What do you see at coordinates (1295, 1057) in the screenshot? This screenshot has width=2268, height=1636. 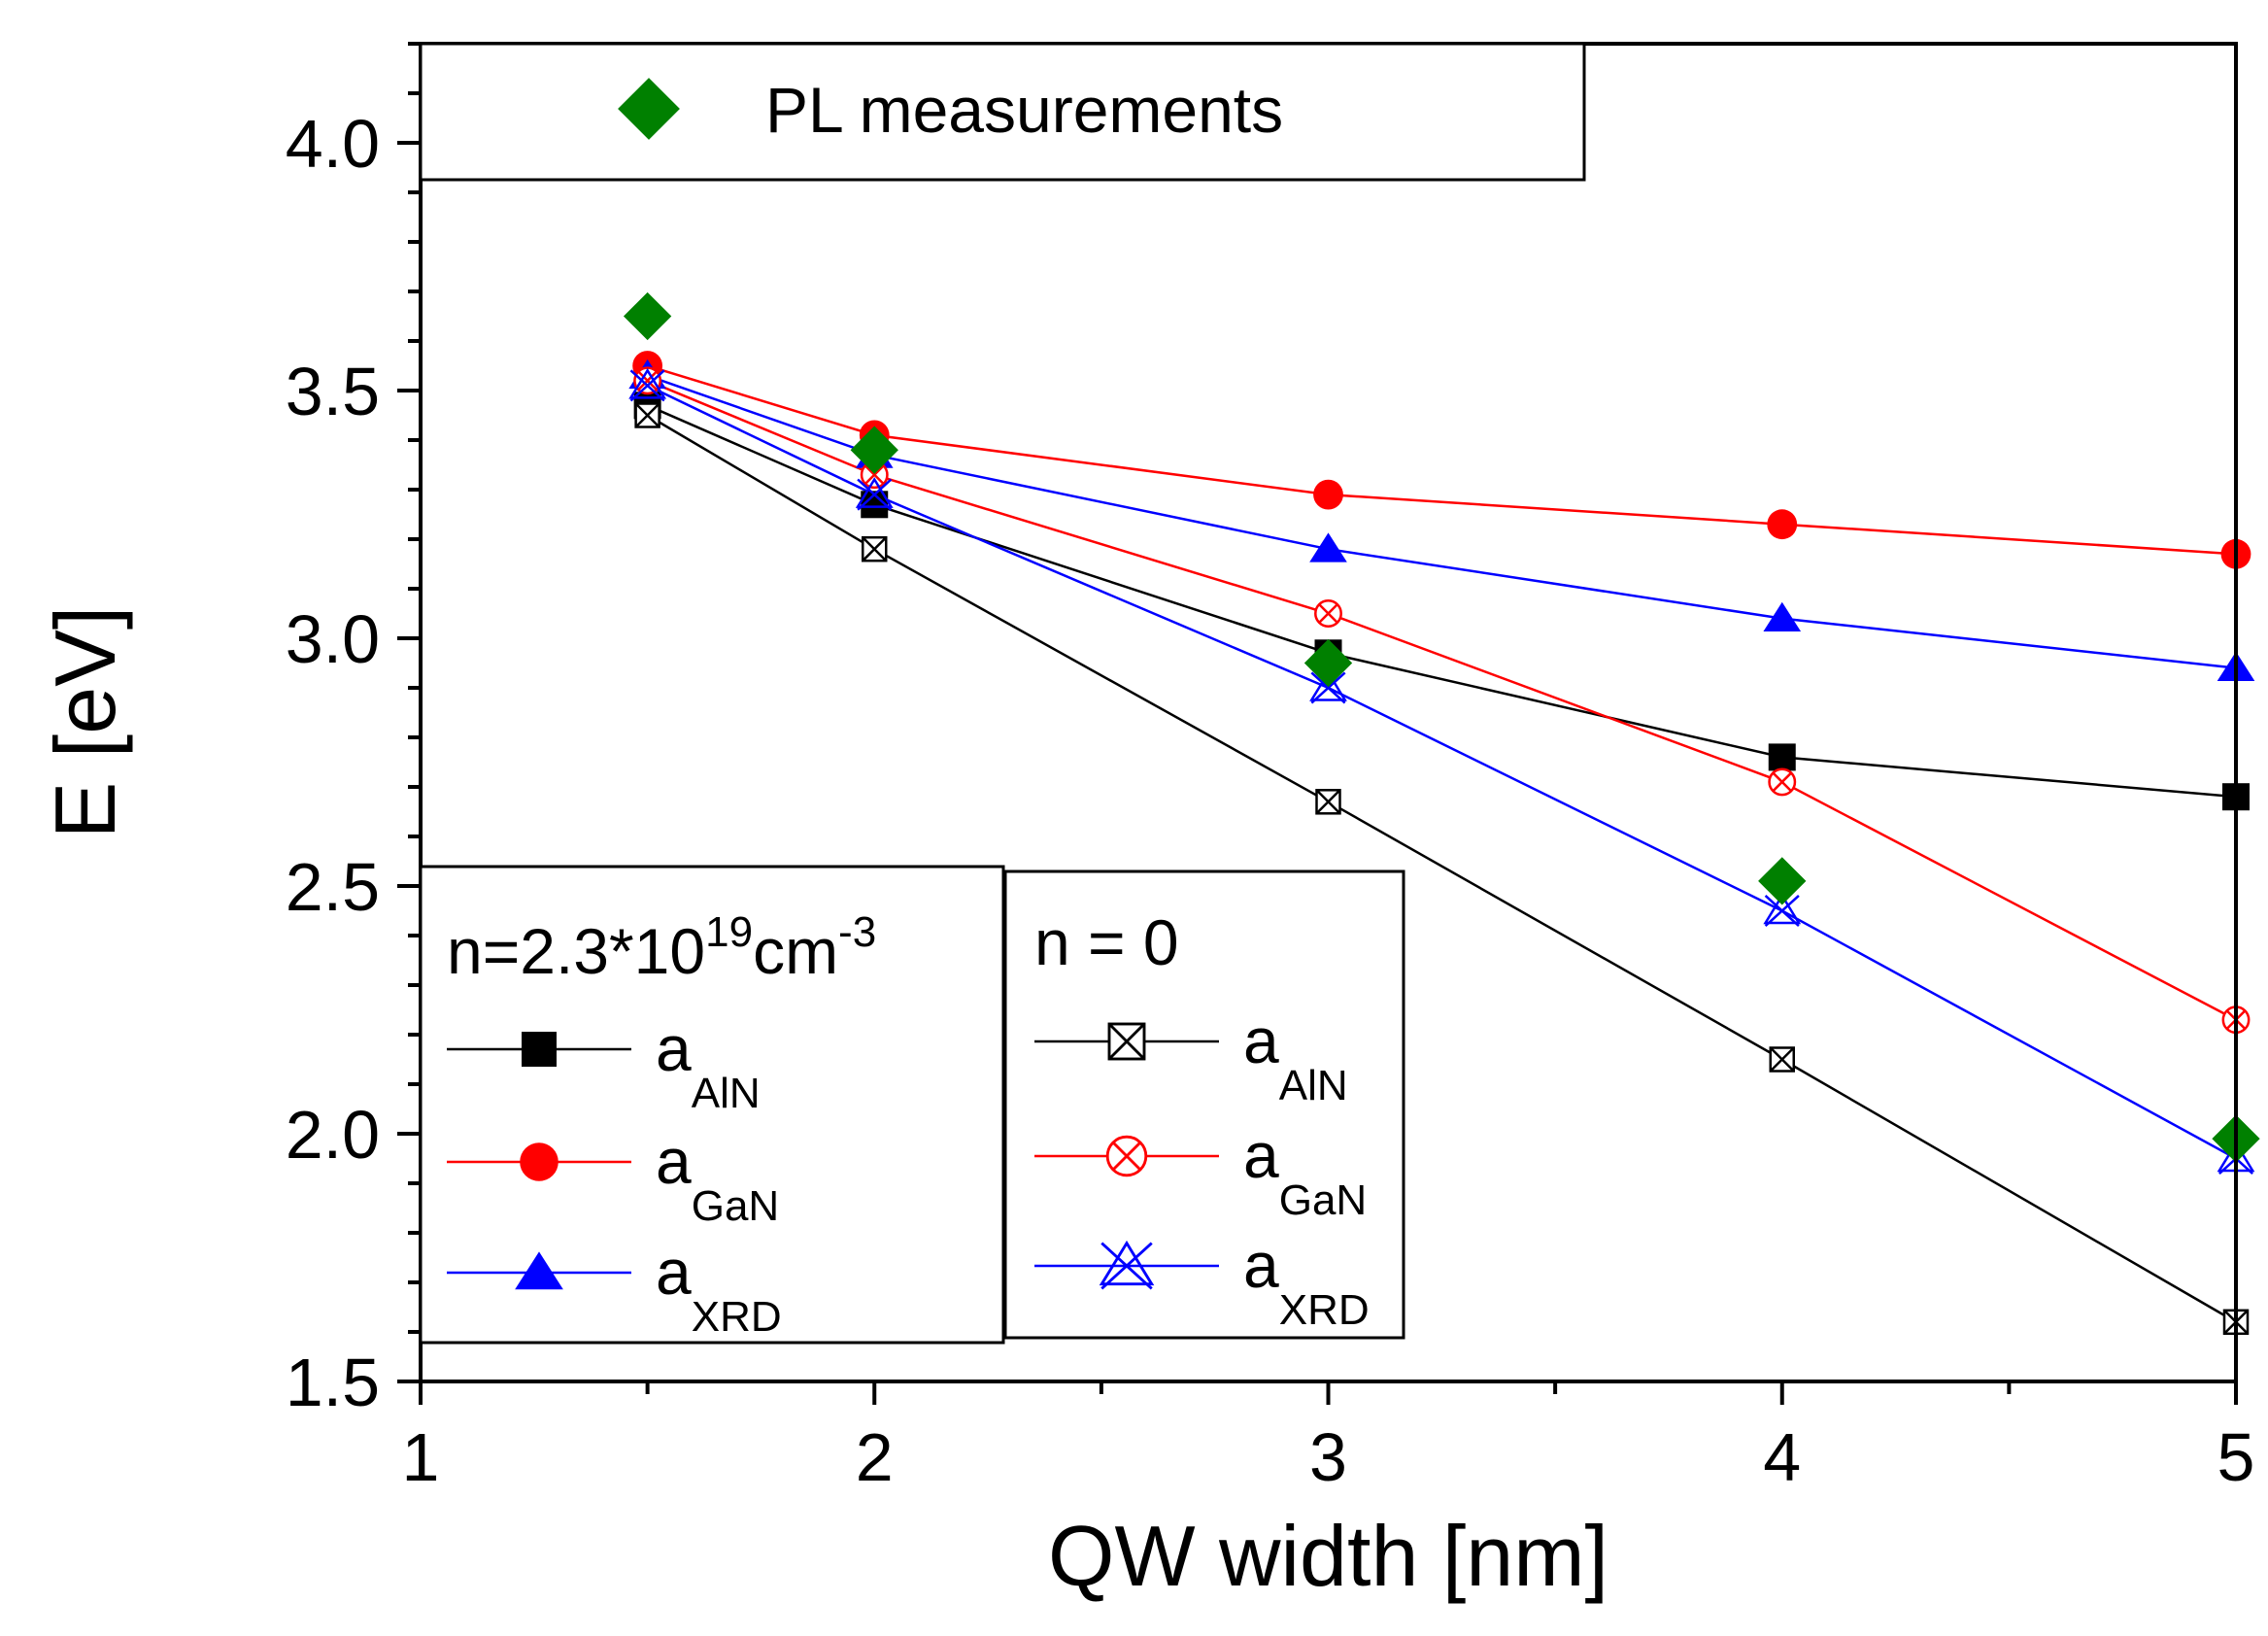 I see `legend-undoped-item-label: aAlN` at bounding box center [1295, 1057].